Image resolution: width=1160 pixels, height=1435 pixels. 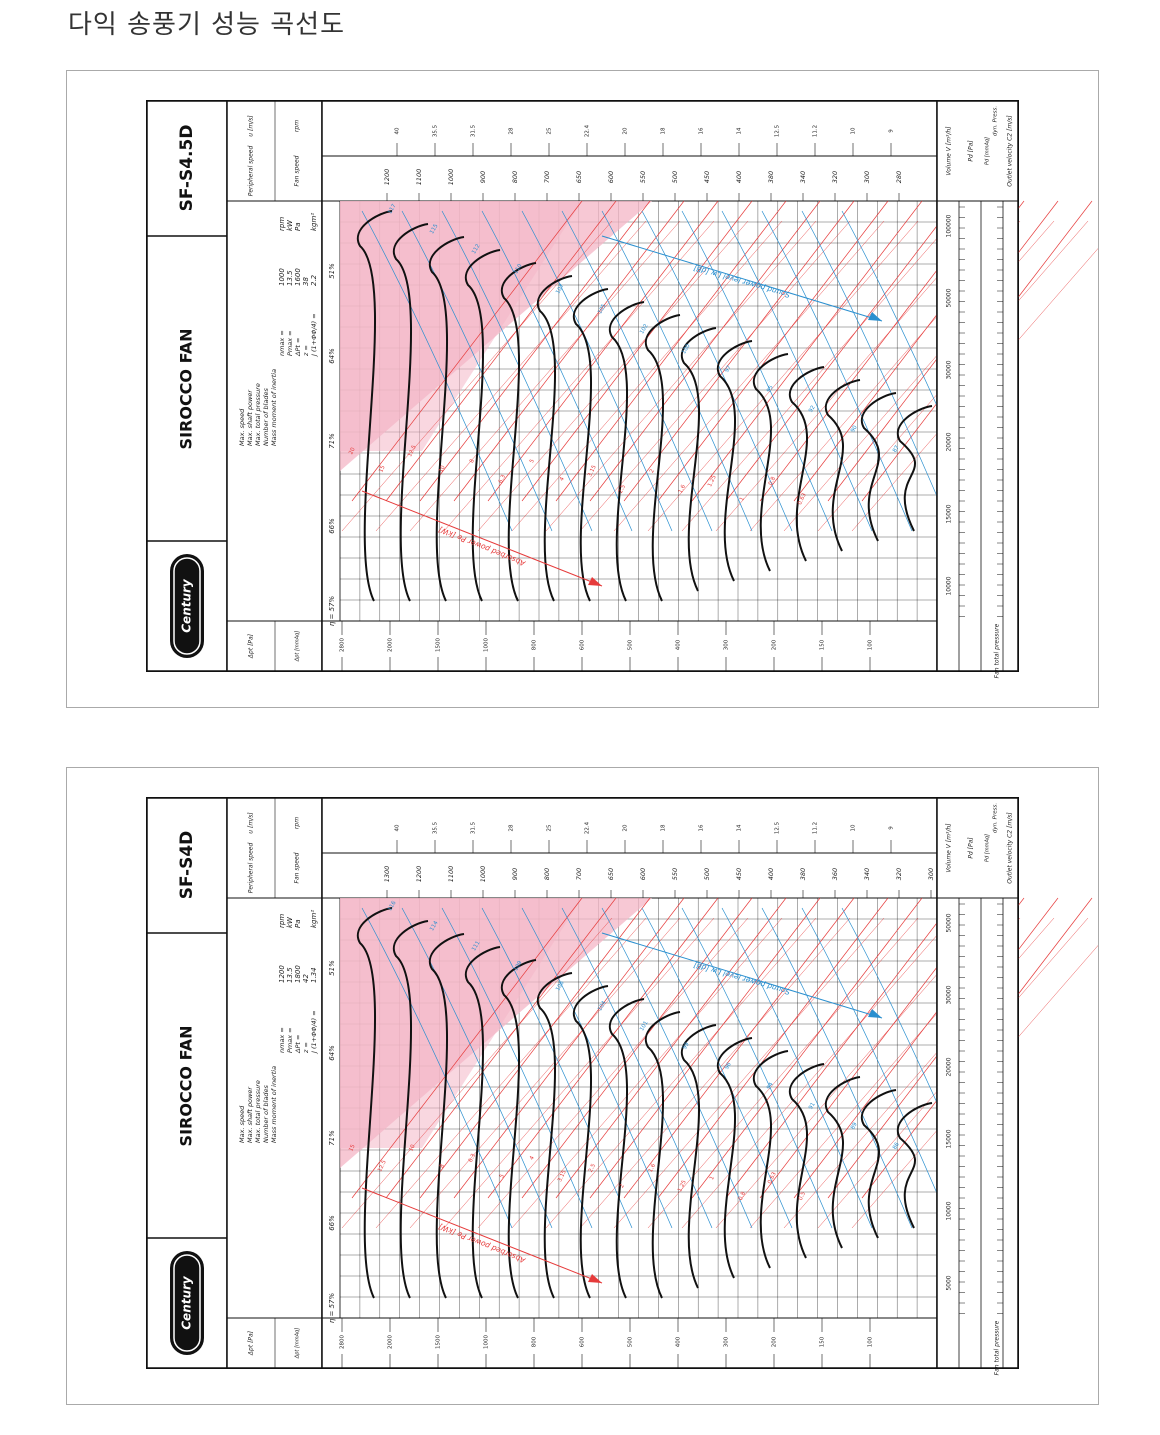 I want to click on sound-value: 111, so click(x=476, y=946).